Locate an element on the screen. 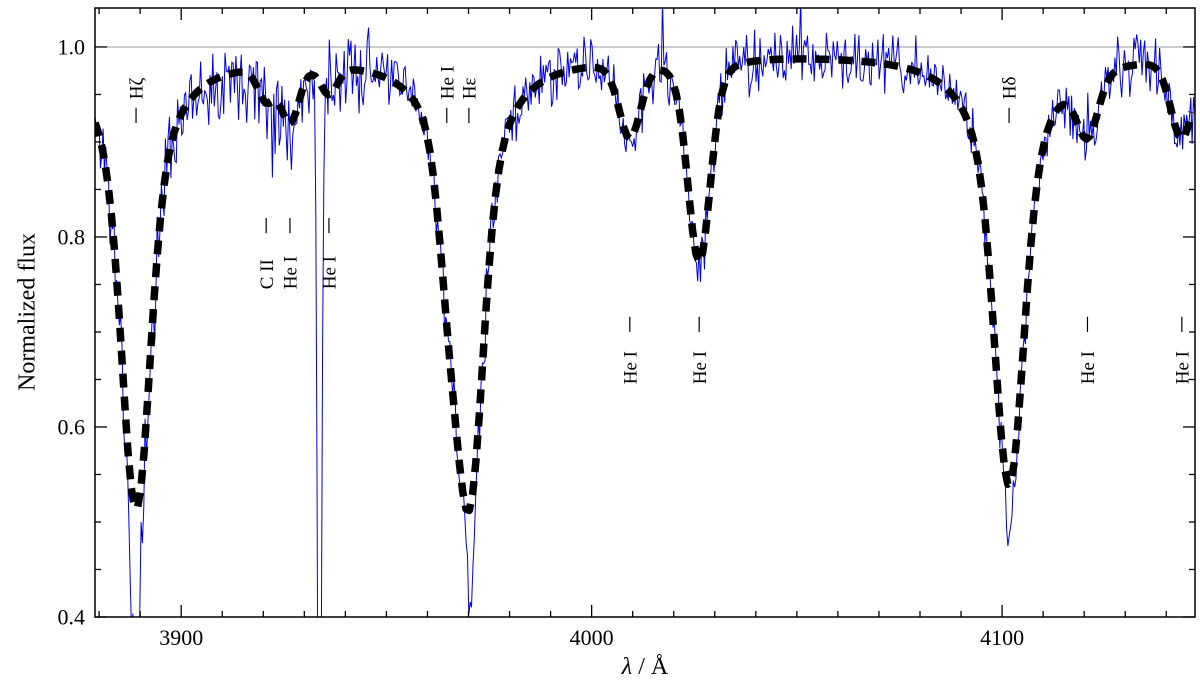 The width and height of the screenshot is (1200, 691). x-tick-label: 4000 is located at coordinates (592, 637).